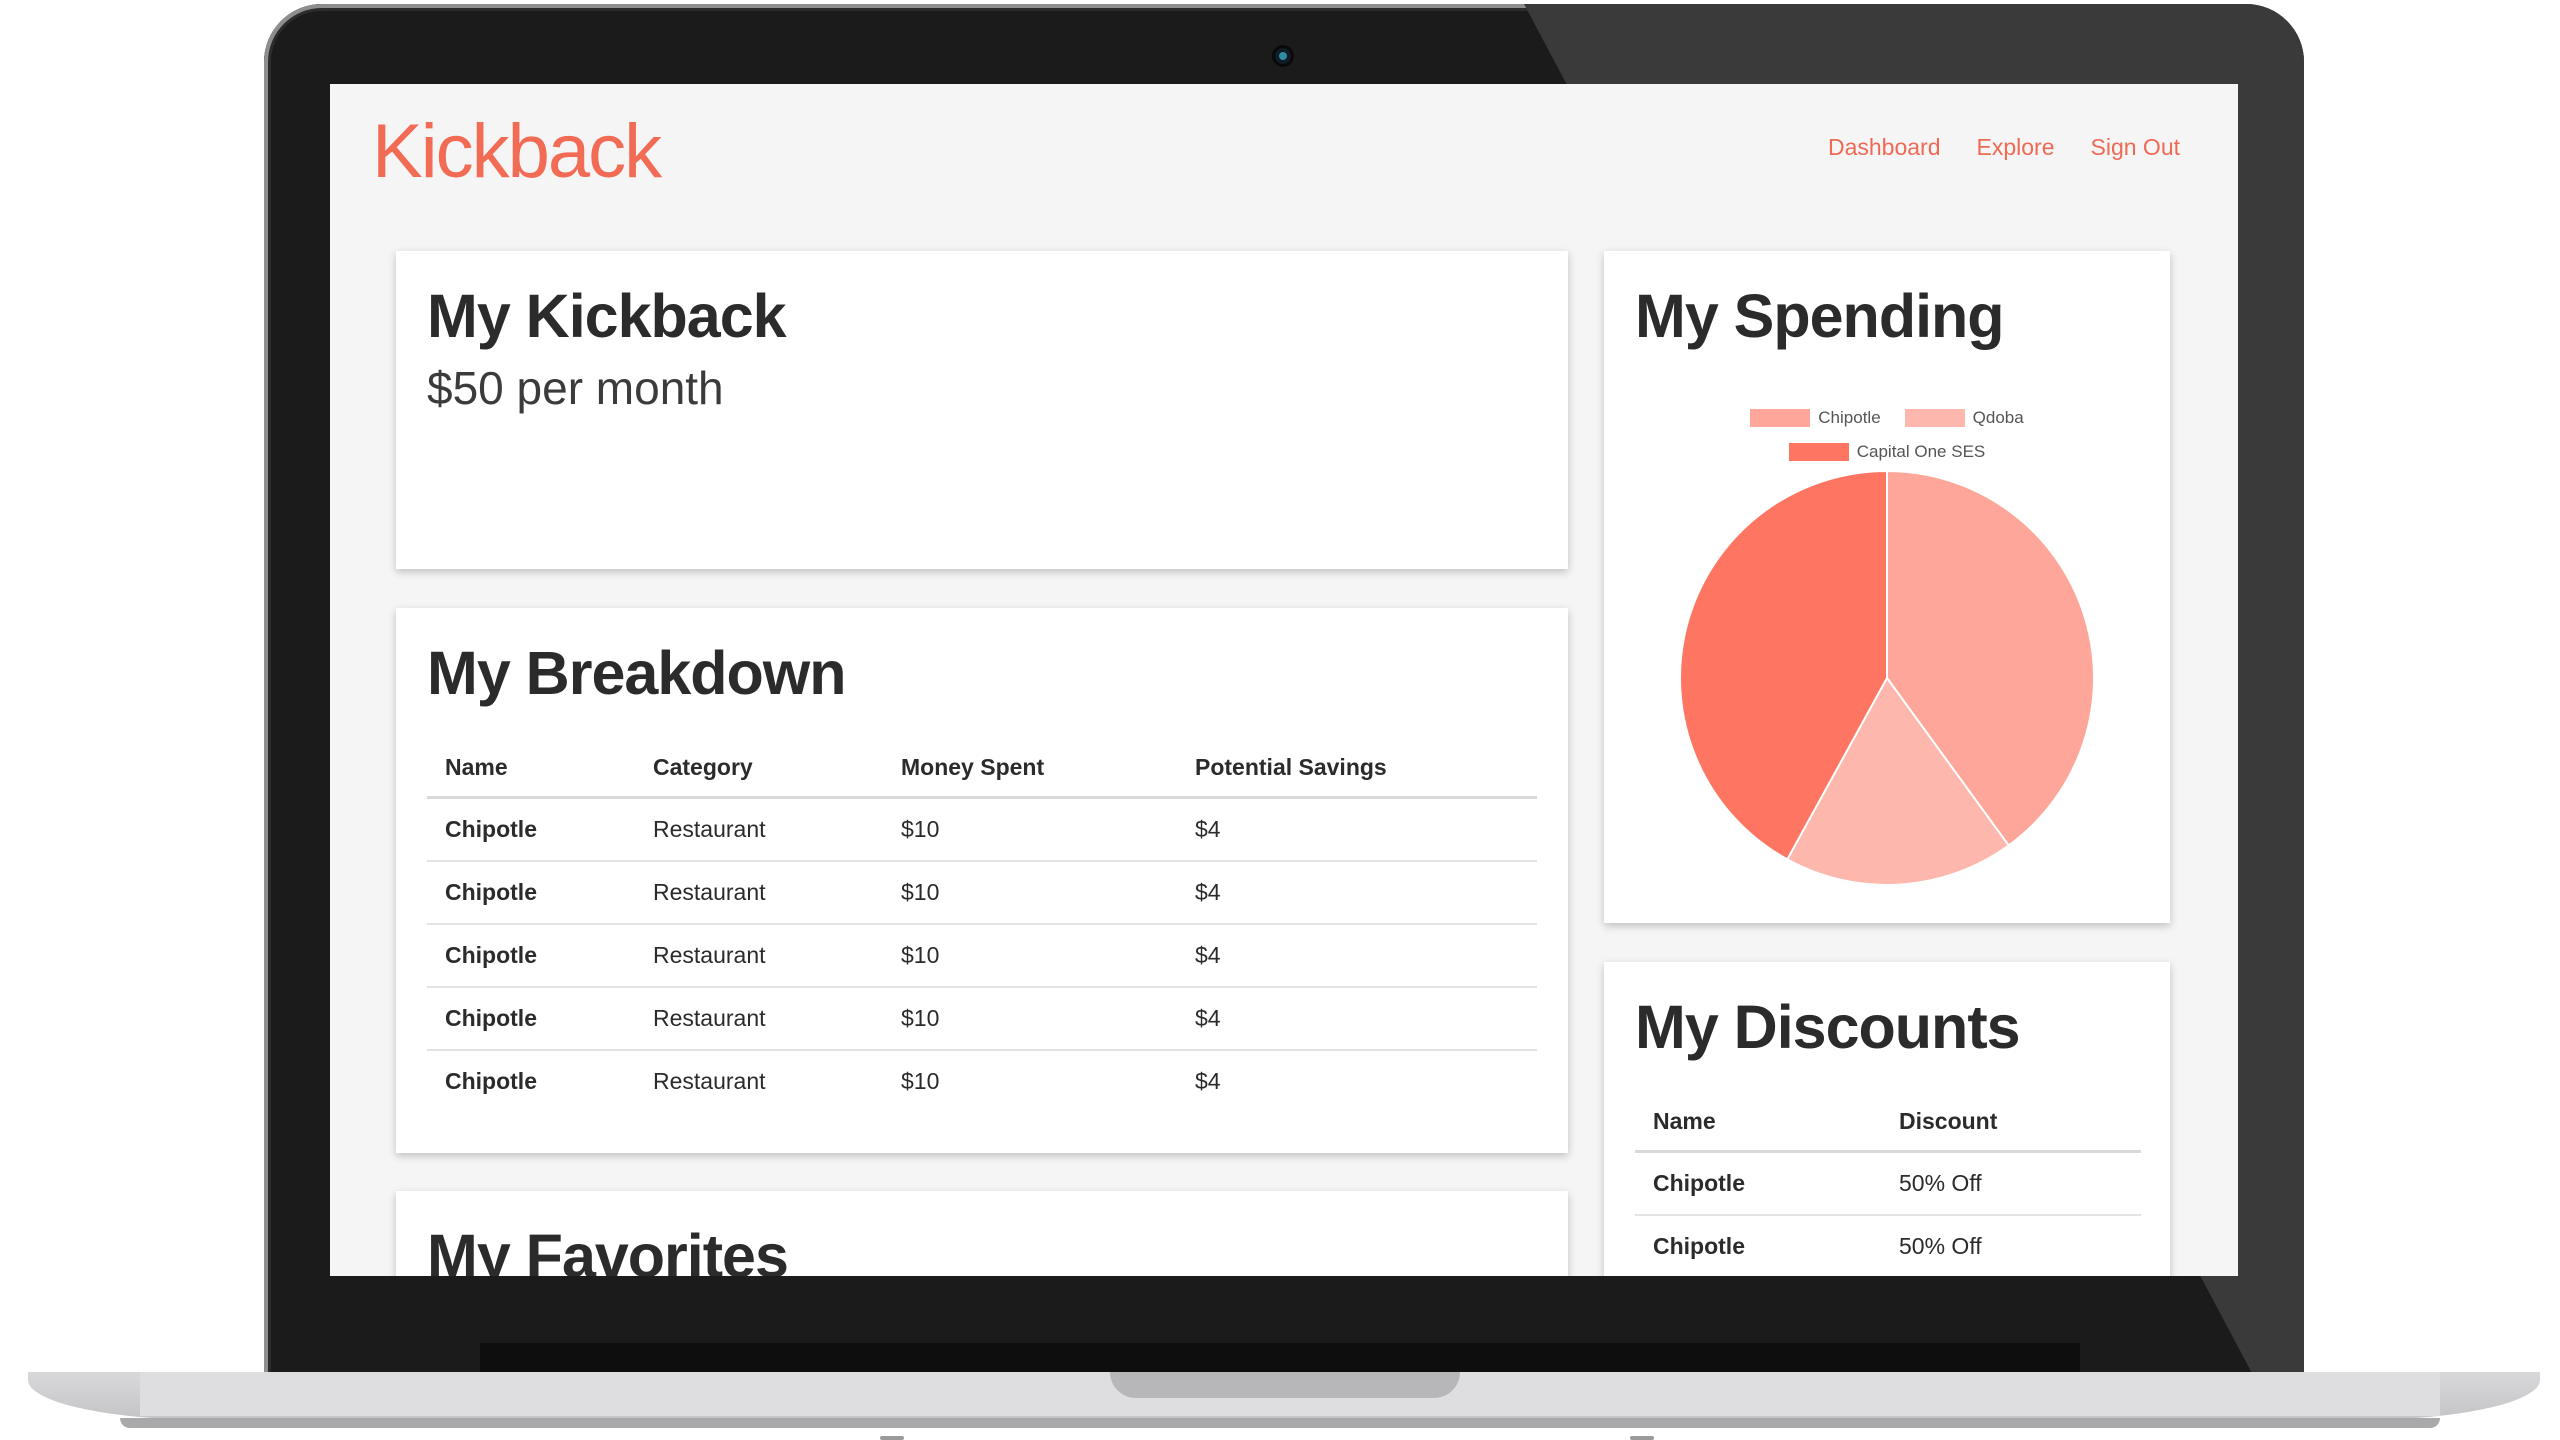 This screenshot has width=2560, height=1440. I want to click on pie-slice-chipotle, so click(1990, 658).